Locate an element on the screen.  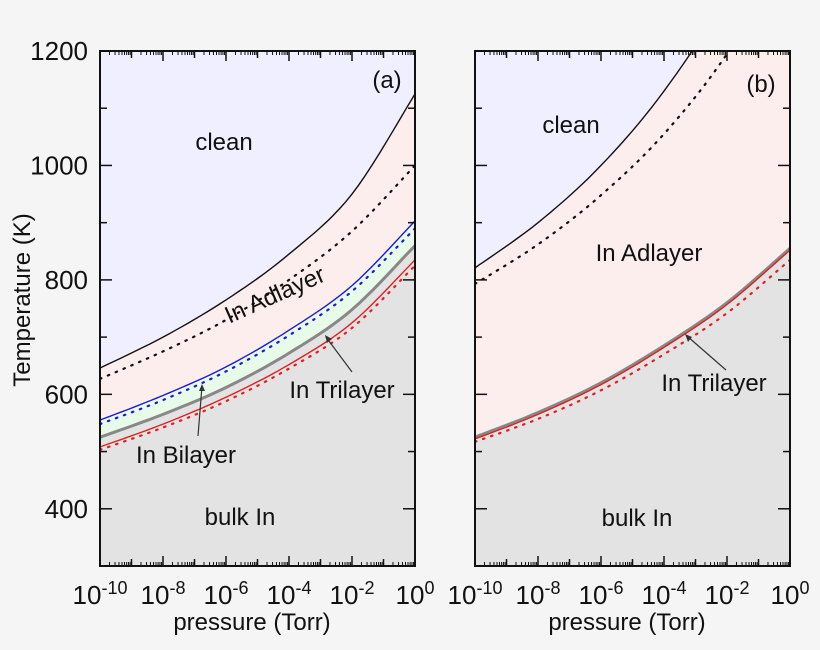
region-label-bulk-b: bulk In is located at coordinates (637, 518).